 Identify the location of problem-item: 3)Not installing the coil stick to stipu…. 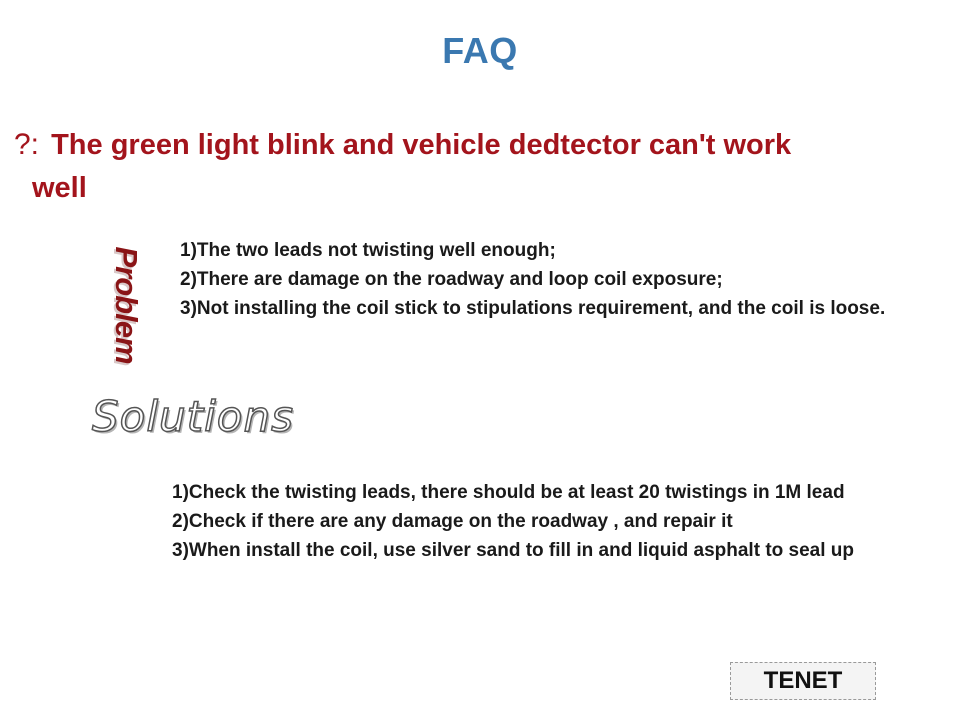
(533, 308).